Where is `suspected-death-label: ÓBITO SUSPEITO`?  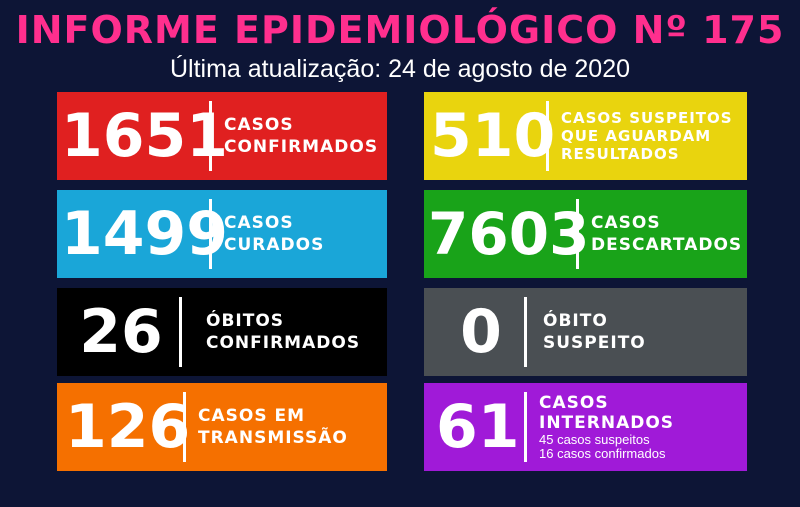 suspected-death-label: ÓBITO SUSPEITO is located at coordinates (594, 332).